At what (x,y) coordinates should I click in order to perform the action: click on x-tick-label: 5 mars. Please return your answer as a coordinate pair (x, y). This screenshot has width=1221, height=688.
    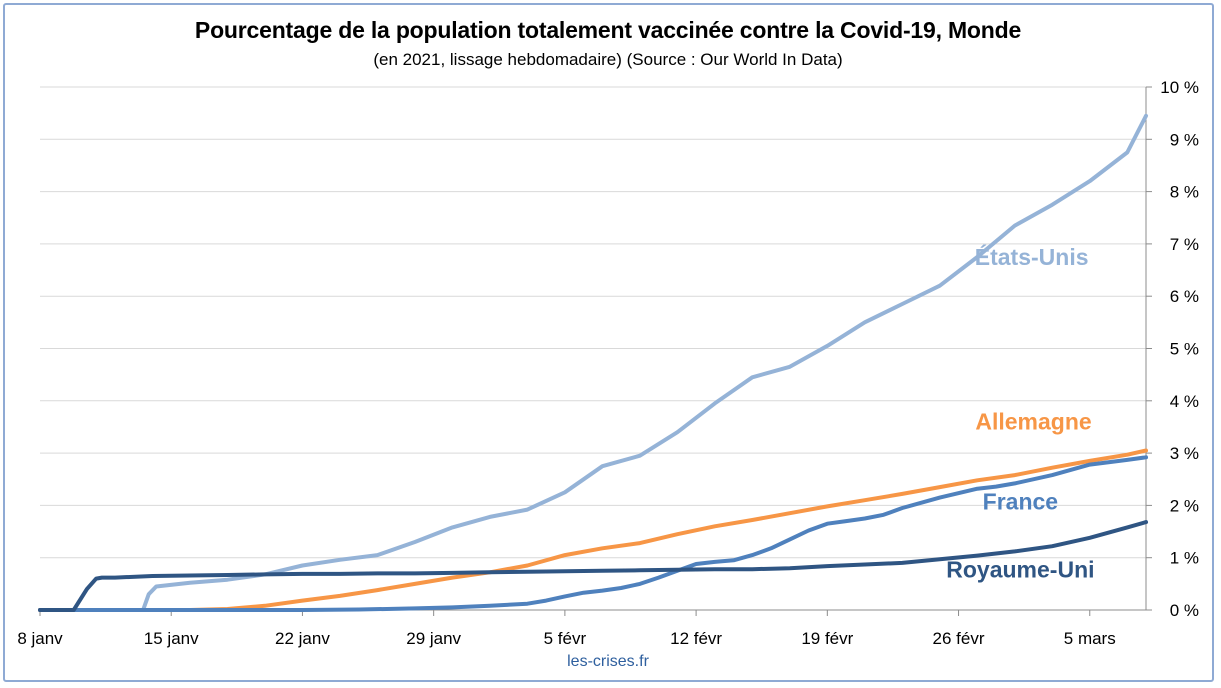
    Looking at the image, I should click on (1090, 638).